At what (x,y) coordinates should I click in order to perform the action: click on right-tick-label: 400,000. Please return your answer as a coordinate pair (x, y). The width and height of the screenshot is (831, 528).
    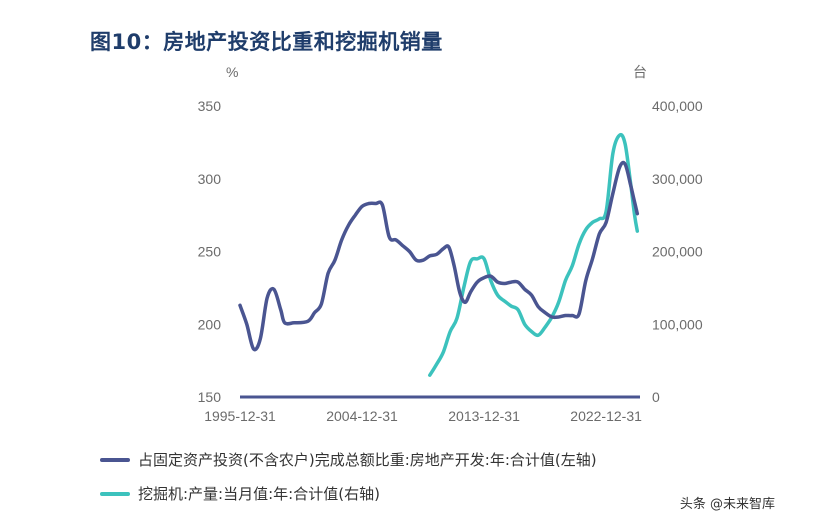
    Looking at the image, I should click on (677, 106).